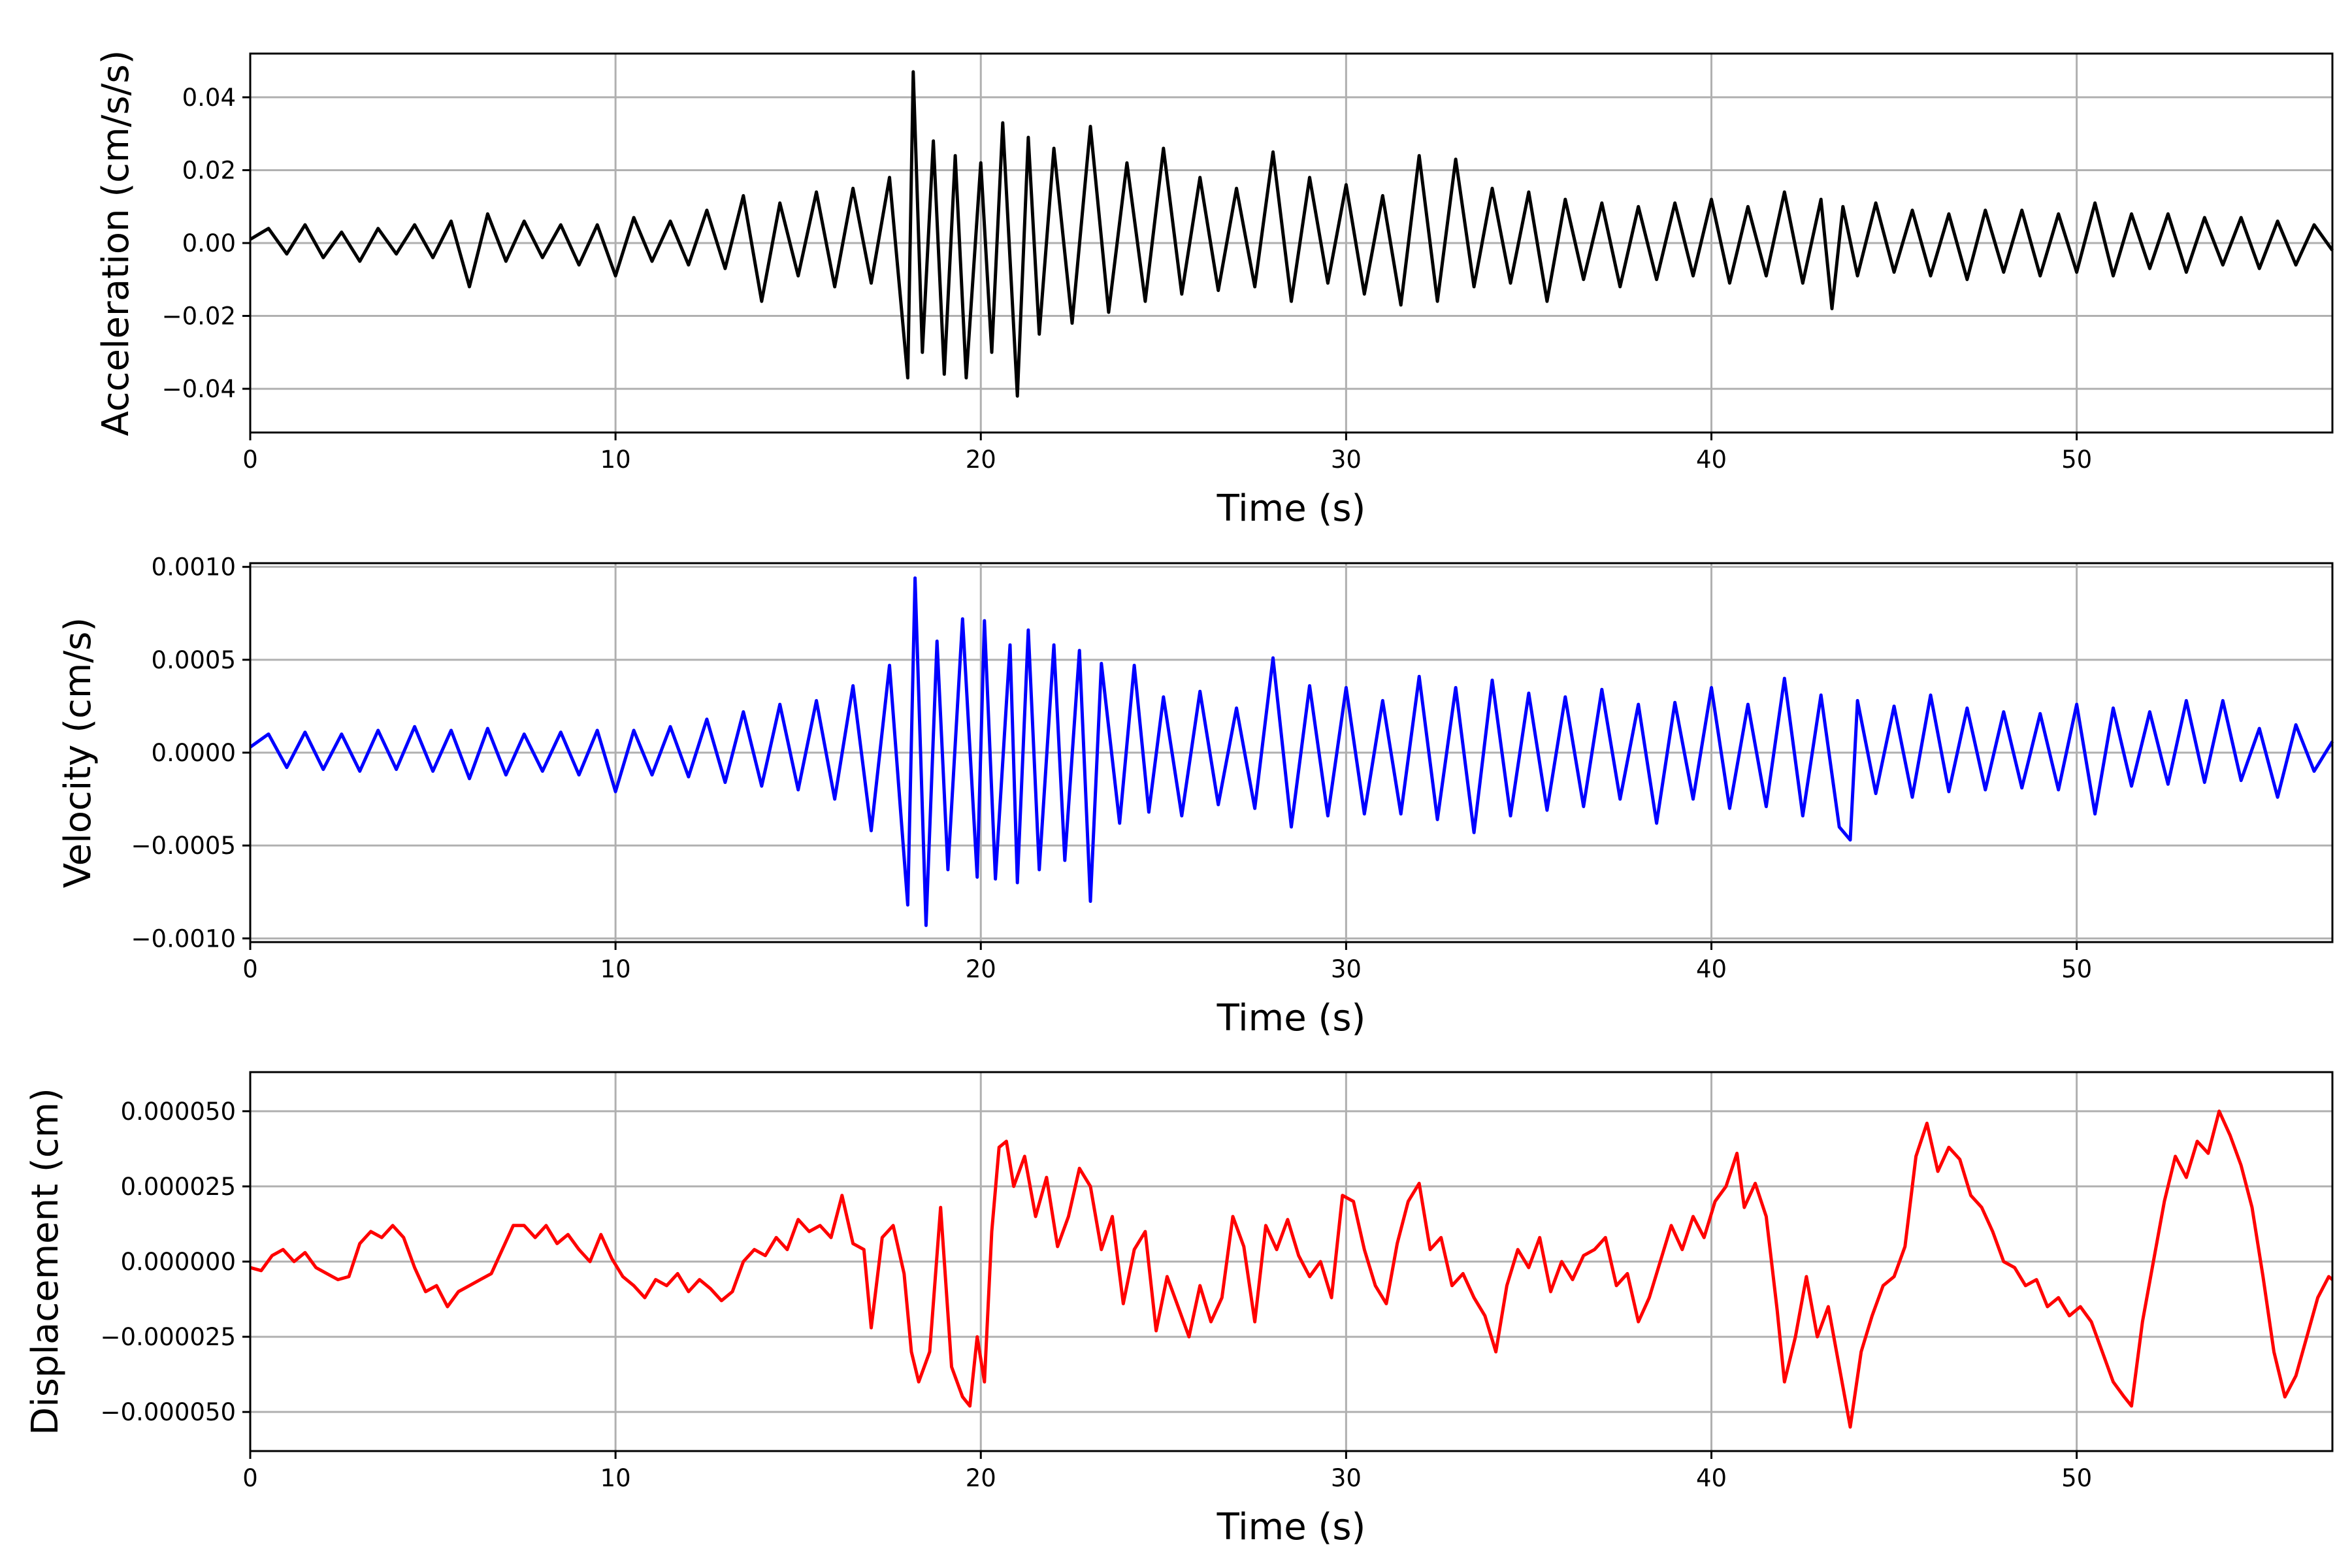  Describe the element at coordinates (116, 243) in the screenshot. I see `y-axis-label: Acceleration (cm/s/s)` at that location.